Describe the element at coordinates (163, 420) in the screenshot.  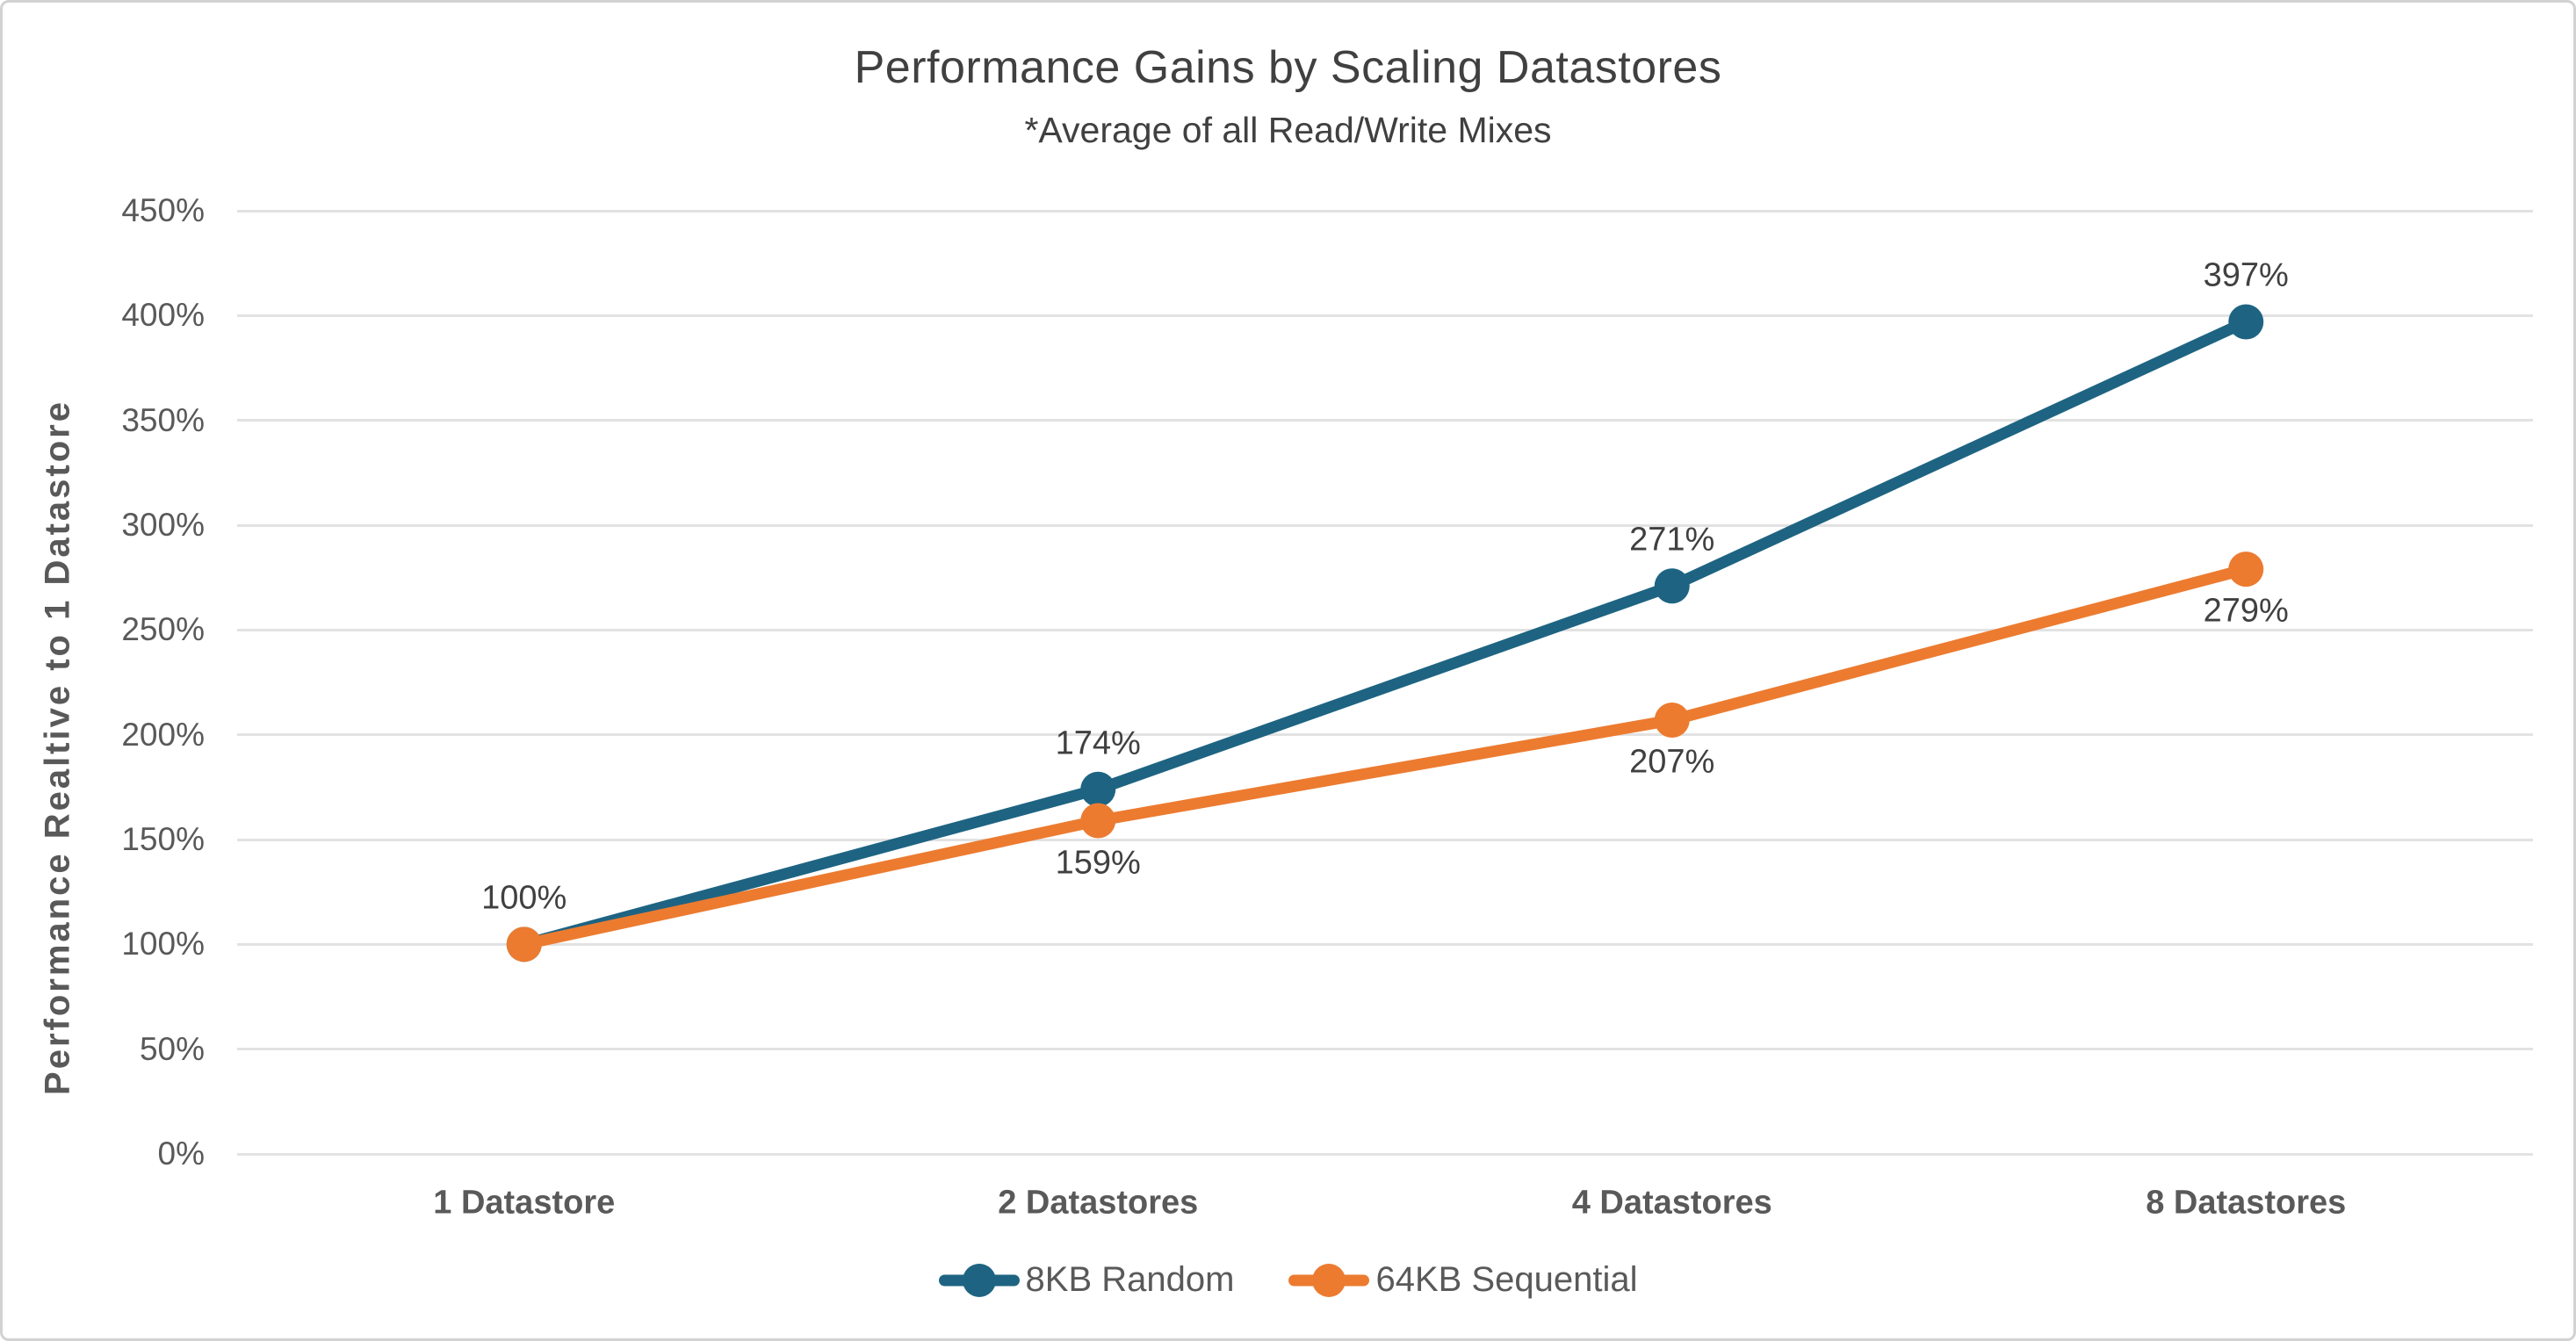
I see `y-axis-tick-label: 350%` at that location.